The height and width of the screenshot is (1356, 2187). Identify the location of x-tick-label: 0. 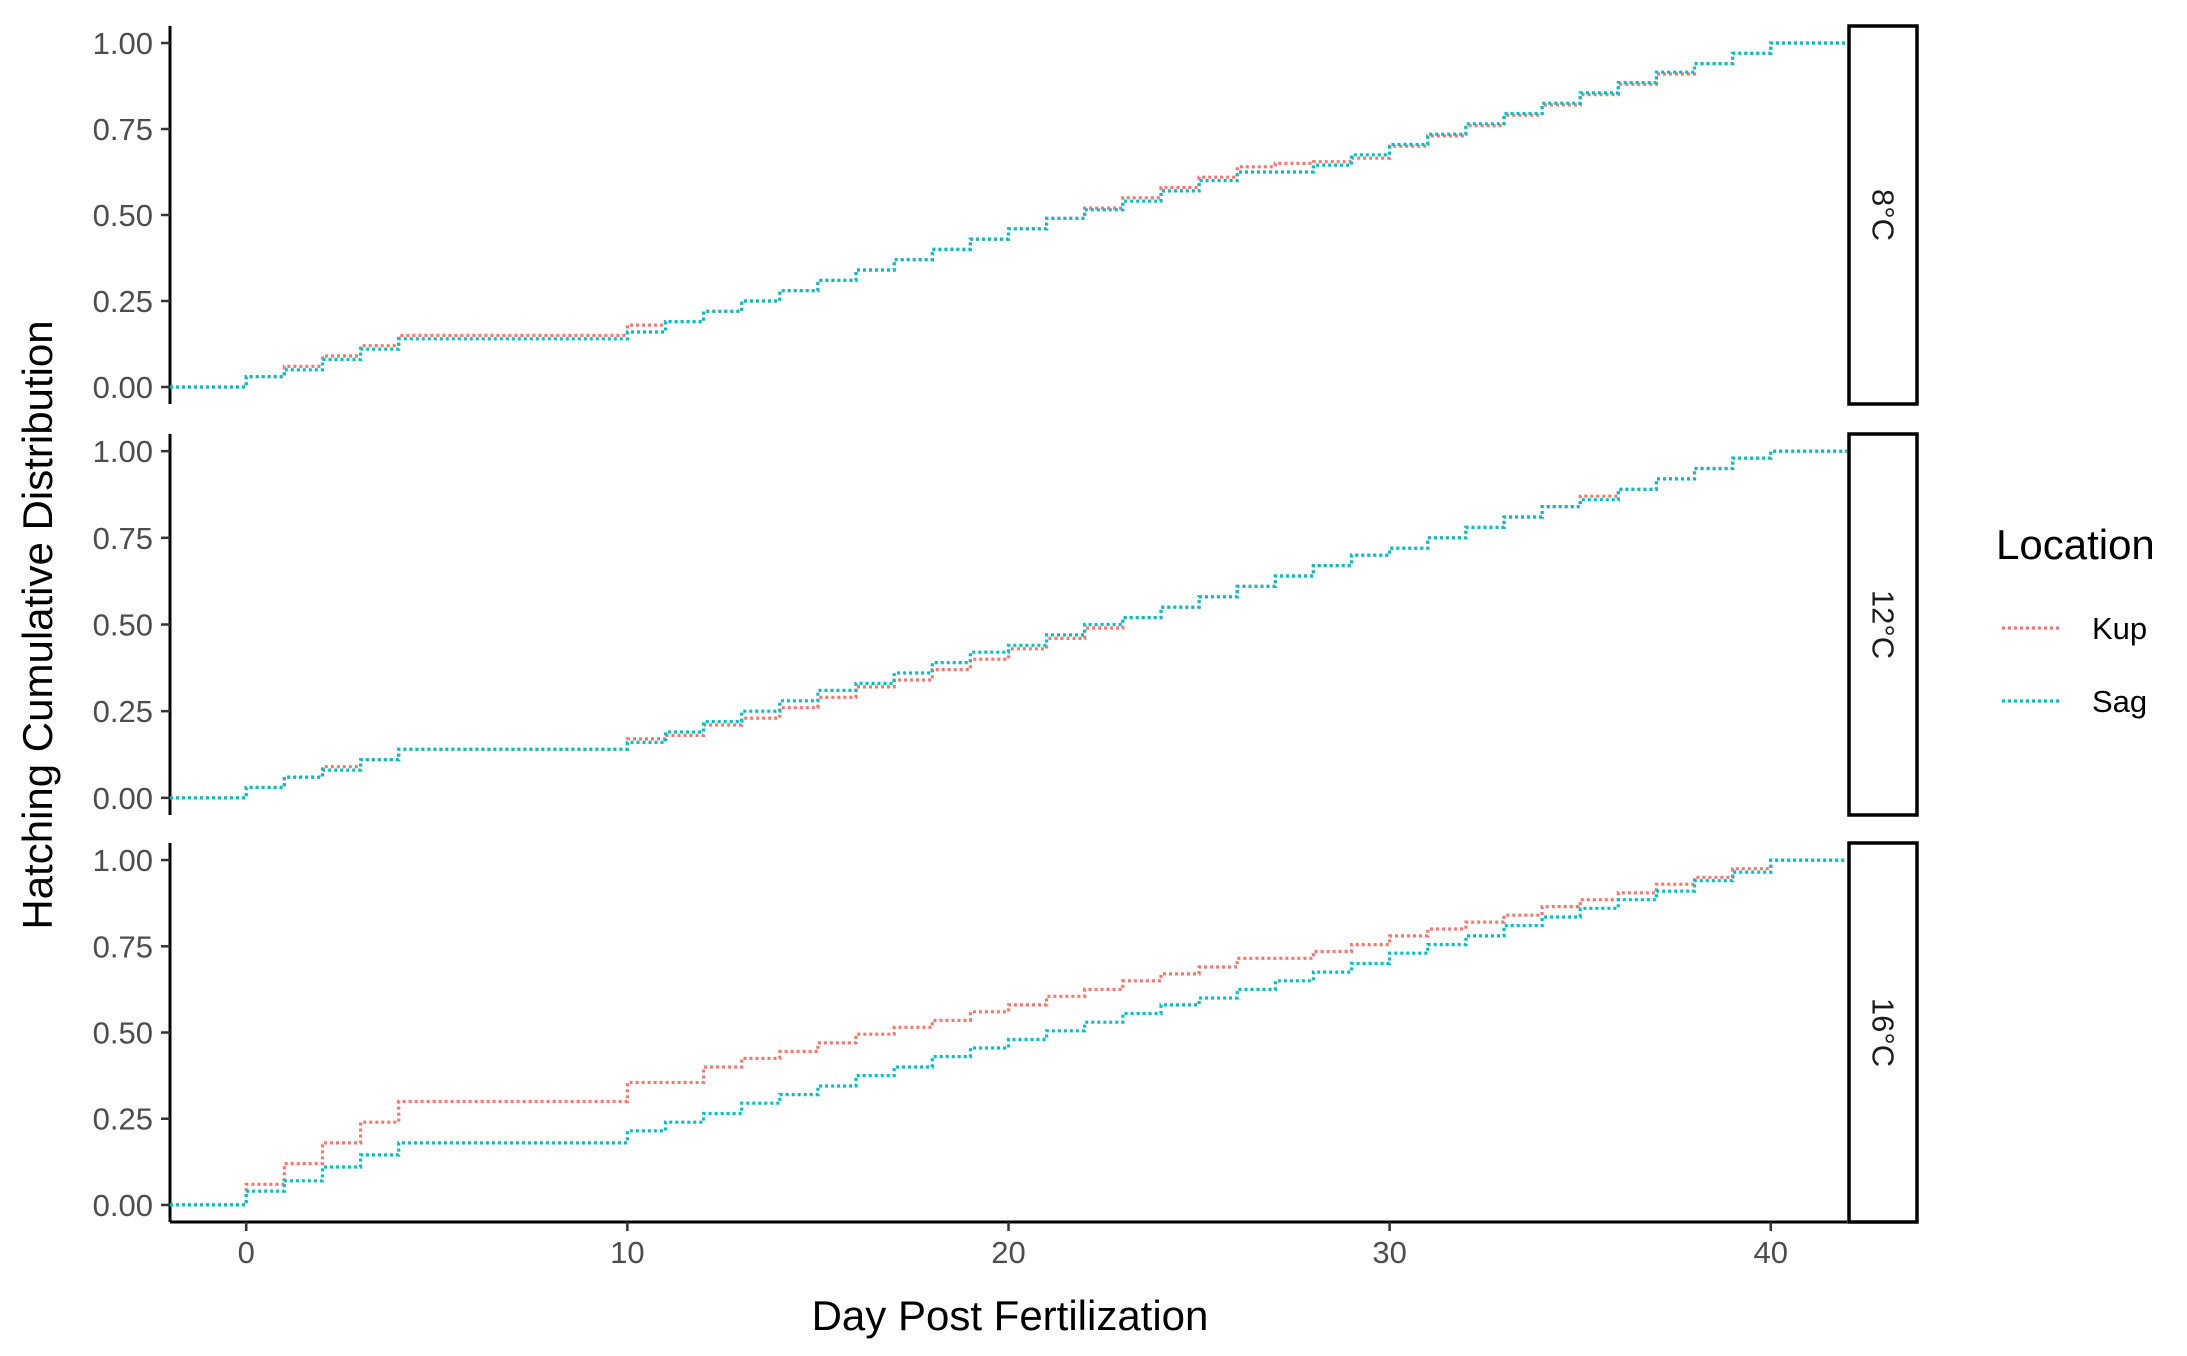
(246, 1252).